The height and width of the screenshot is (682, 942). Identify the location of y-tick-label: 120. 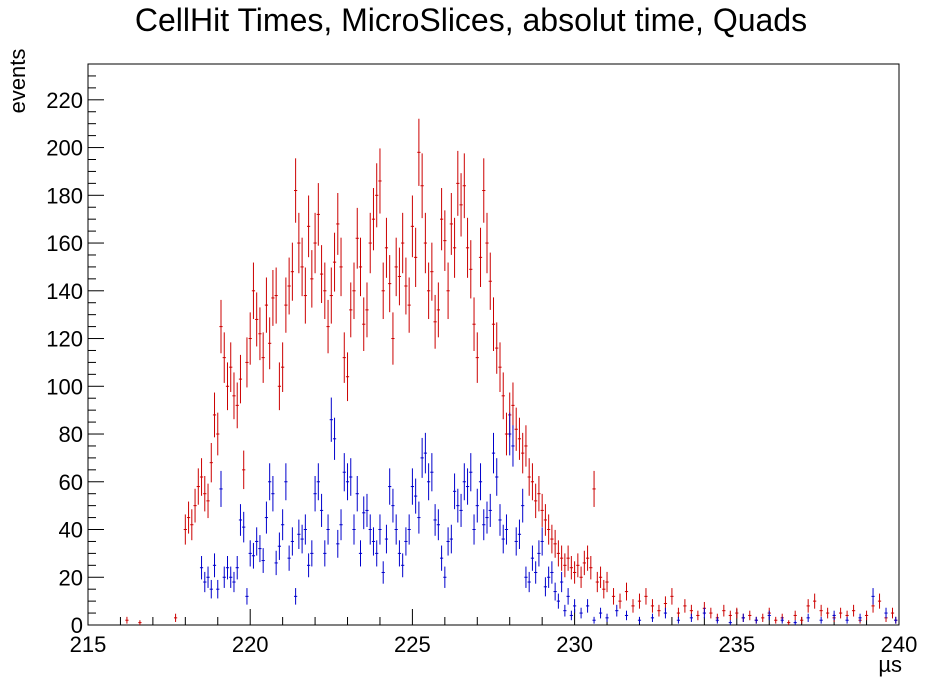
(64, 339).